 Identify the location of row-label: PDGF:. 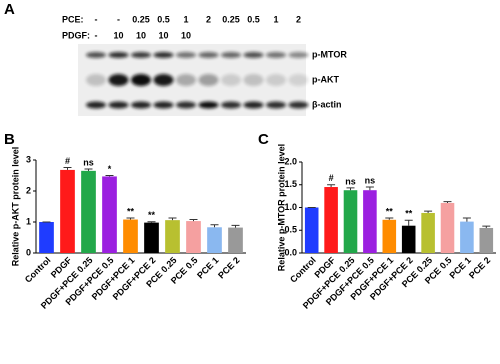
(76, 35).